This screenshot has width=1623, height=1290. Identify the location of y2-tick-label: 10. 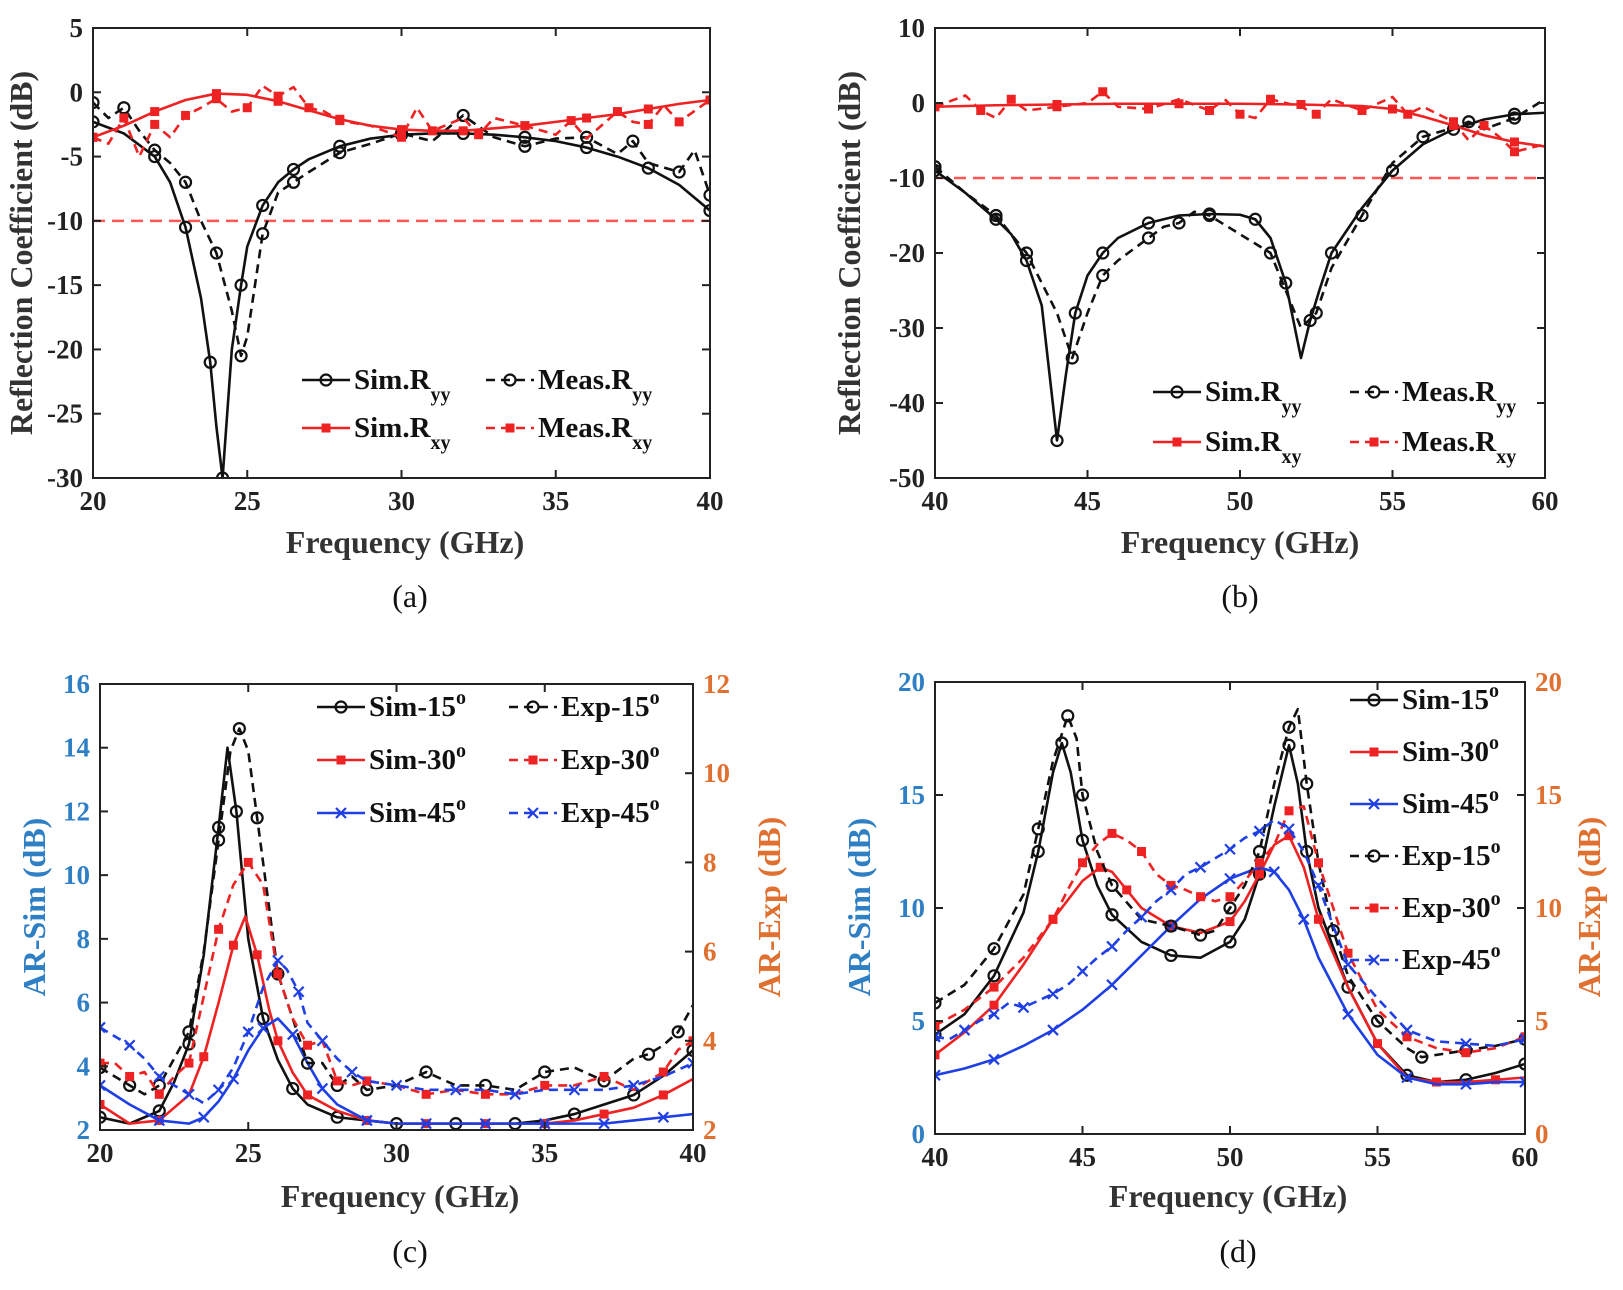
(1548, 908).